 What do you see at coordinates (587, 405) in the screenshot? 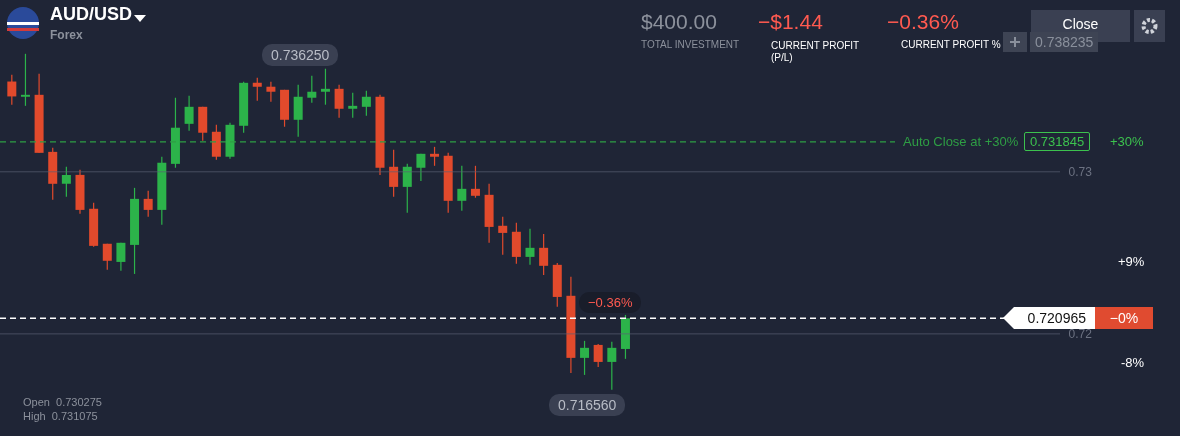
I see `annotation: 0.716560` at bounding box center [587, 405].